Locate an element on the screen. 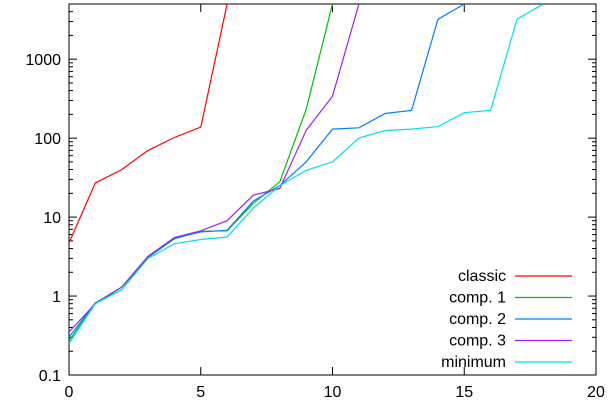  legend-label-comp-1: comp. 1 is located at coordinates (477, 298).